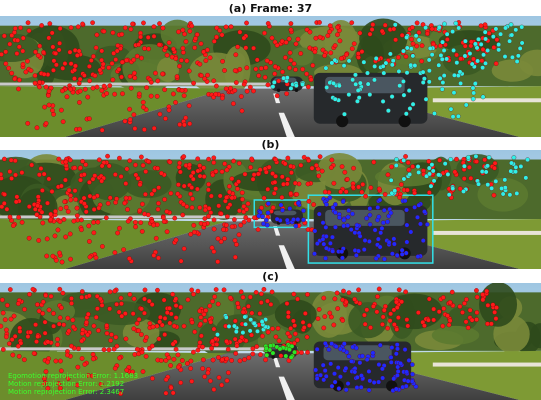  Describe the element at coordinates (73, 376) in the screenshot. I see `status-line-egomotion: Egomotion reprojection Error: 1.1683` at that location.